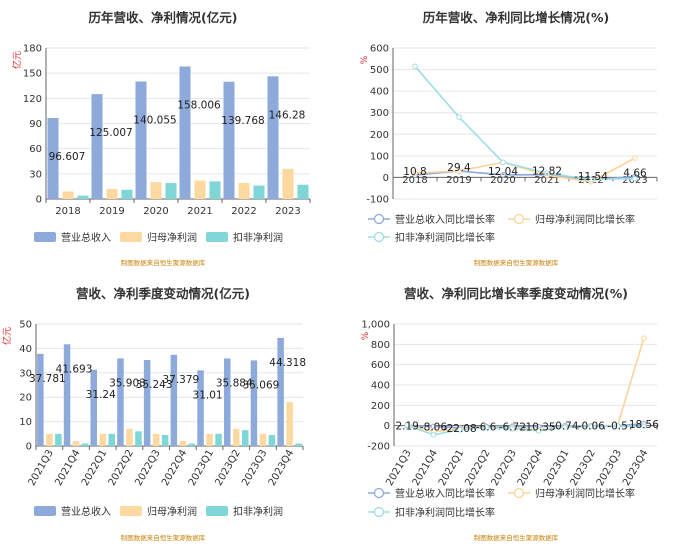  What do you see at coordinates (516, 17) in the screenshot?
I see `chart-title: 历年营收、净利同比增长情况(%)` at bounding box center [516, 17].